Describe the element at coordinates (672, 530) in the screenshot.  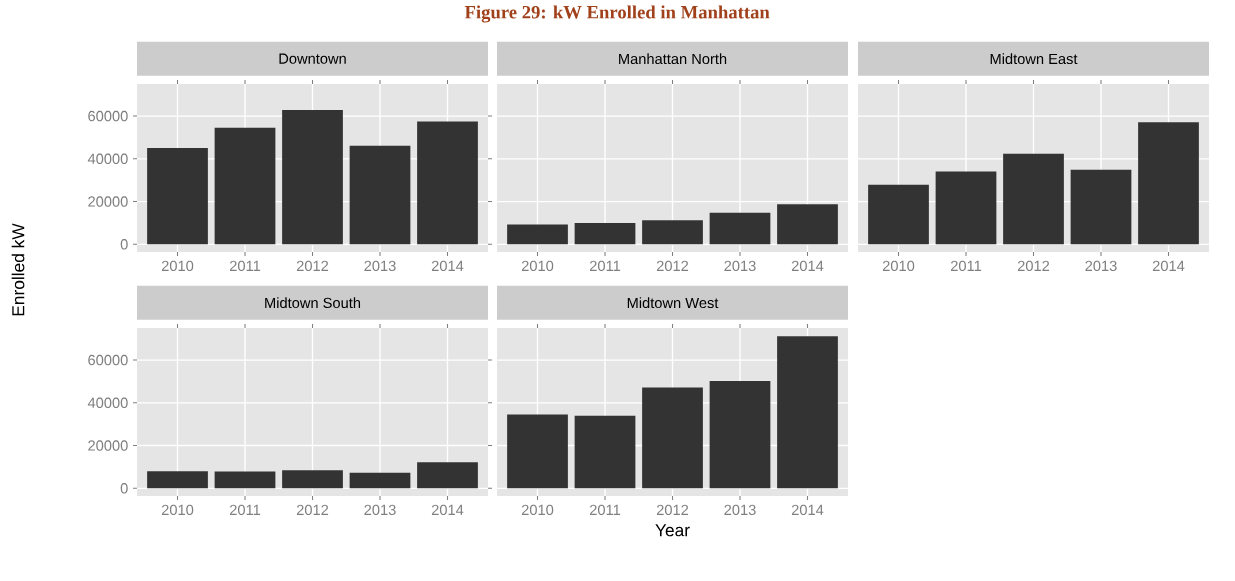
I see `x-axis-title: Year` at that location.